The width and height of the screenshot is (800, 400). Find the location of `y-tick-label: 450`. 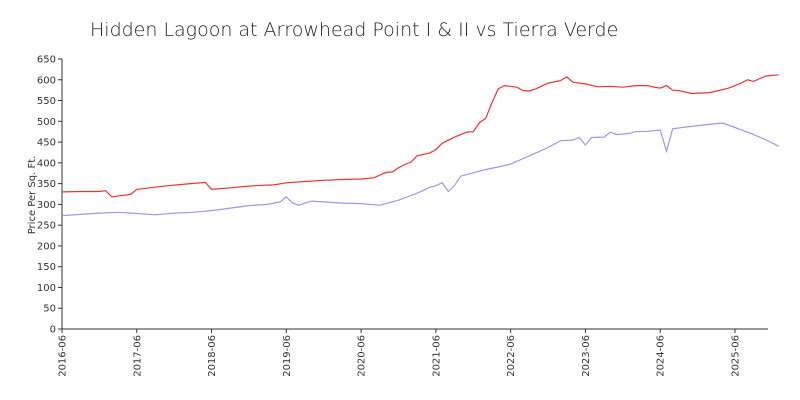

y-tick-label: 450 is located at coordinates (46, 143).